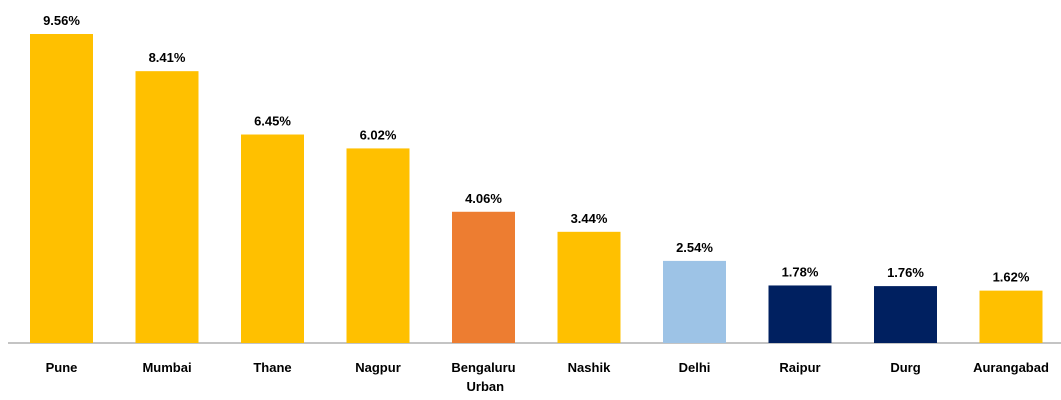 The height and width of the screenshot is (400, 1061). I want to click on data-label: 4.06%, so click(483, 198).